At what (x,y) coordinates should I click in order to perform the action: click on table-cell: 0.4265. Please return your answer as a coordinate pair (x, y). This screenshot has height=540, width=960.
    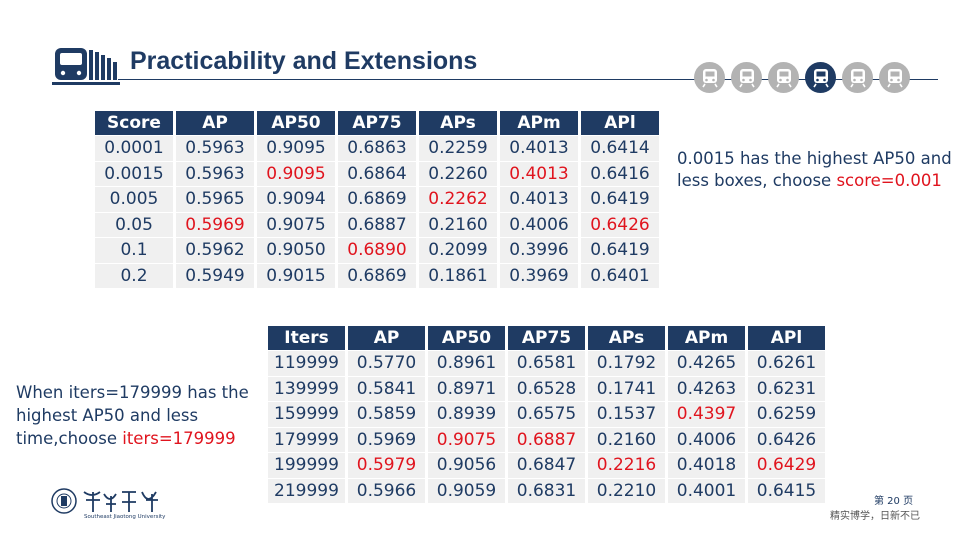
    Looking at the image, I should click on (706, 363).